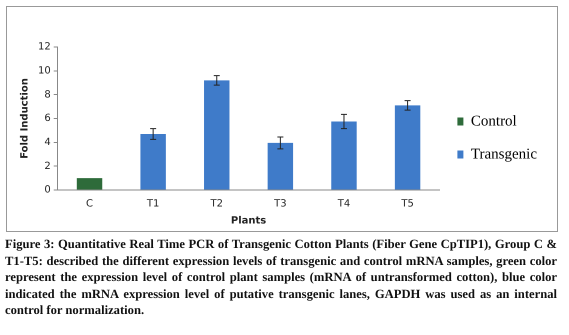  Describe the element at coordinates (153, 204) in the screenshot. I see `x-tick-label: T1` at that location.